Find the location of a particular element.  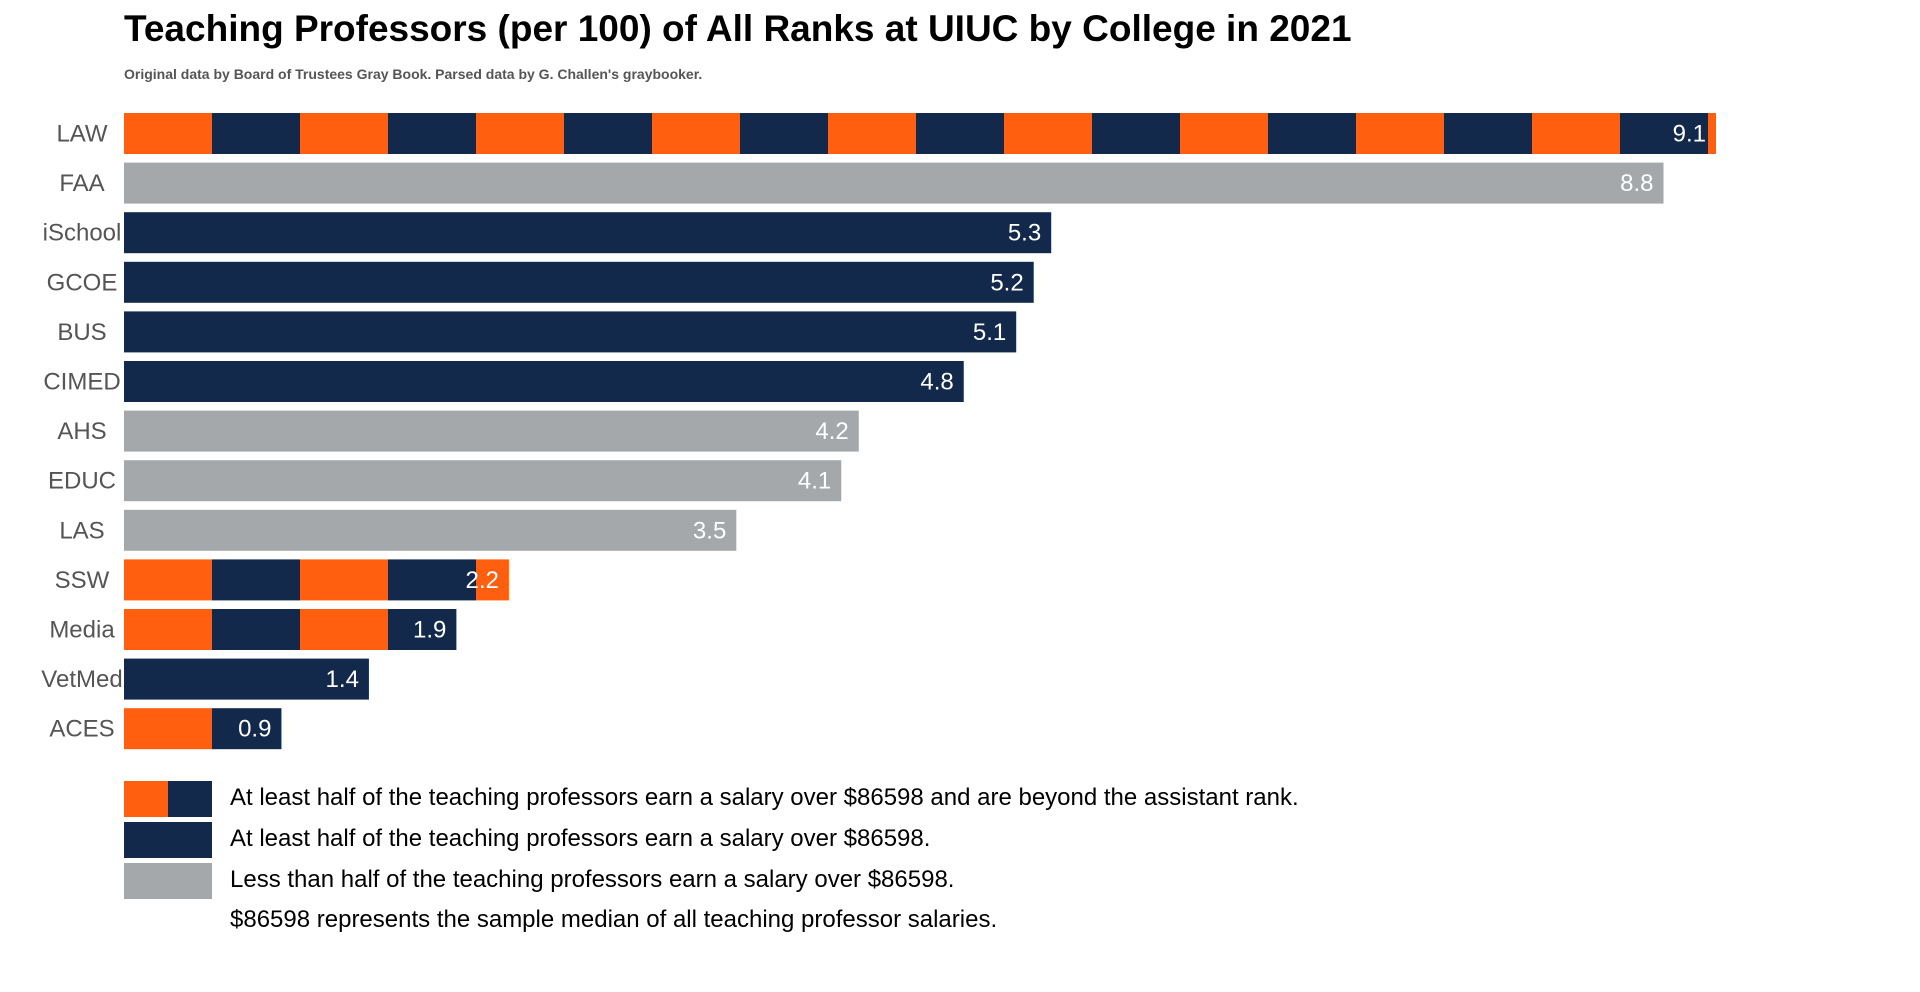

legend-swatch-orange-blue is located at coordinates (168, 799).